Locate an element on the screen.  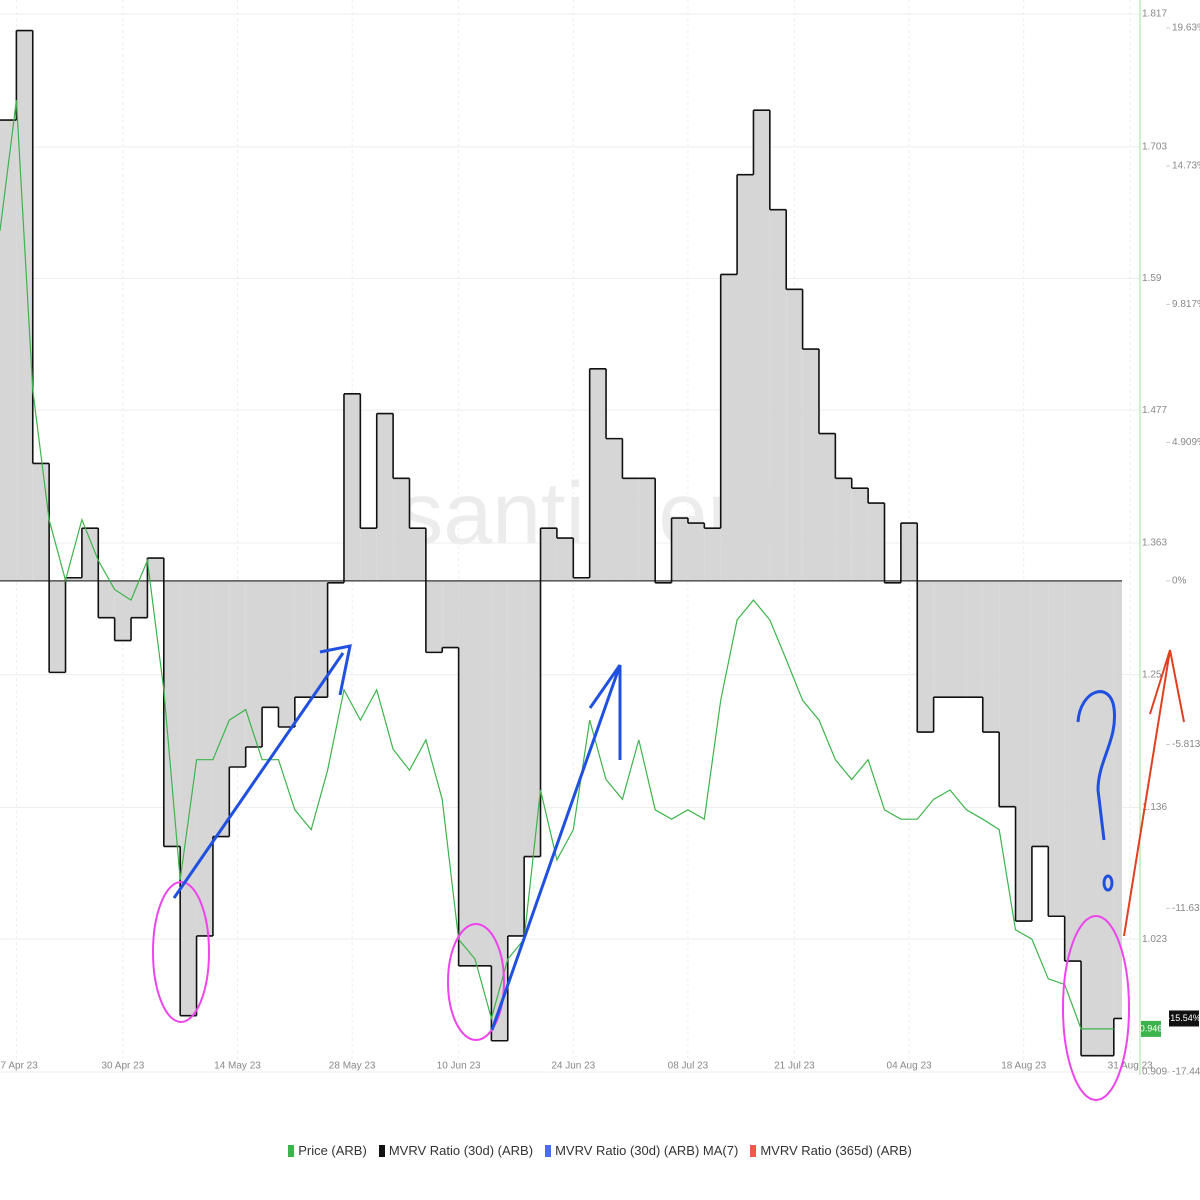
legend-item: MVRV Ratio (30d) (ARB) is located at coordinates (456, 1150).